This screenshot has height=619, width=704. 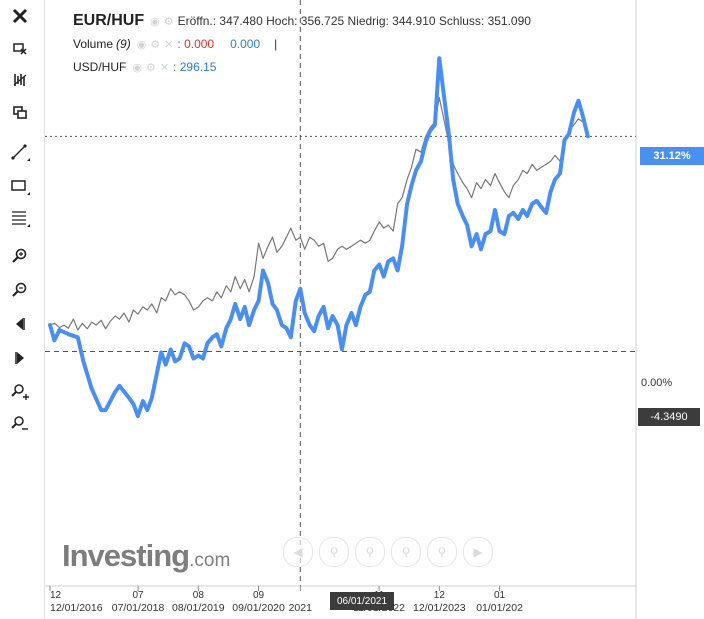 What do you see at coordinates (20, 218) in the screenshot?
I see `fibonacci-icon` at bounding box center [20, 218].